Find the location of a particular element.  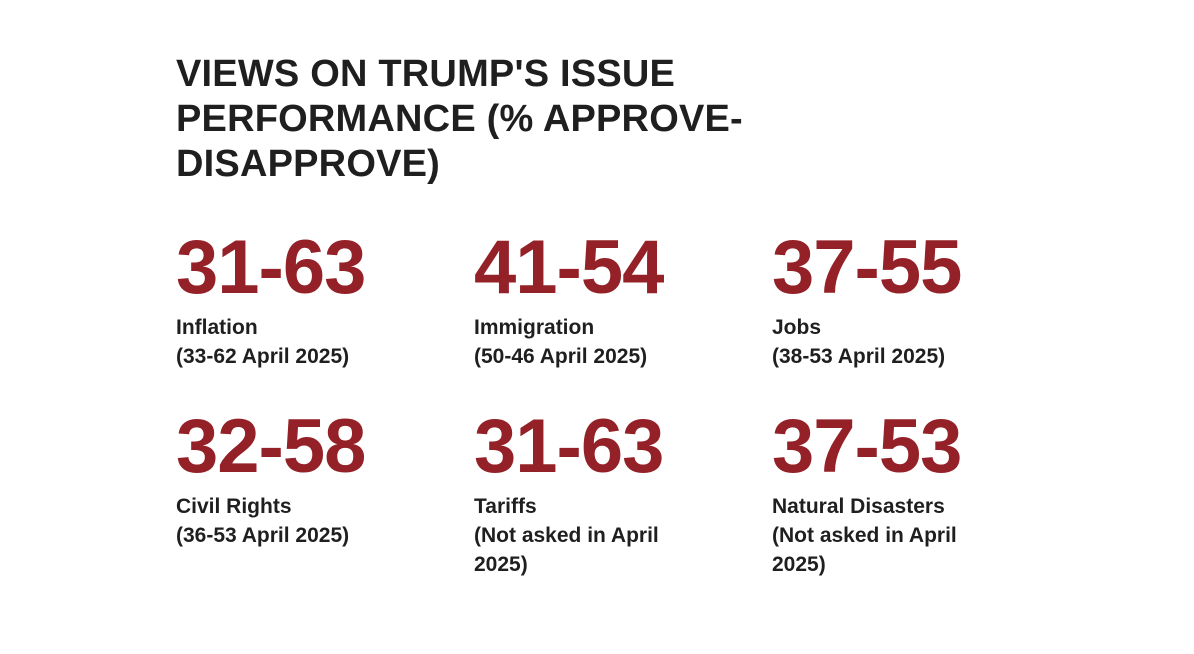

stat-note: (50-46 April 2025) is located at coordinates (561, 356).